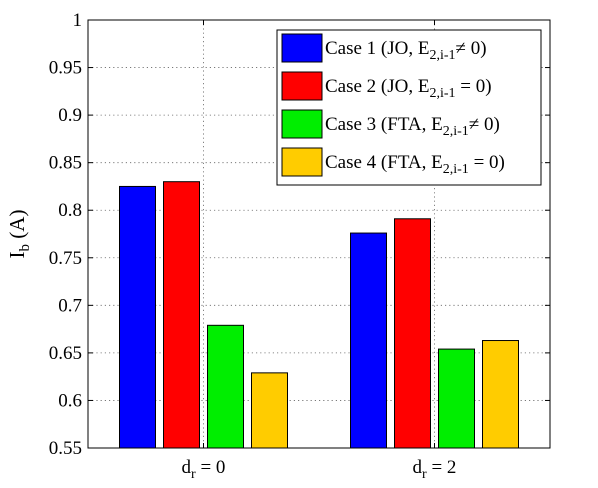 The height and width of the screenshot is (488, 598). I want to click on legend-label: Case 3 (FTA, E2,i-1≠ 0), so click(412, 126).